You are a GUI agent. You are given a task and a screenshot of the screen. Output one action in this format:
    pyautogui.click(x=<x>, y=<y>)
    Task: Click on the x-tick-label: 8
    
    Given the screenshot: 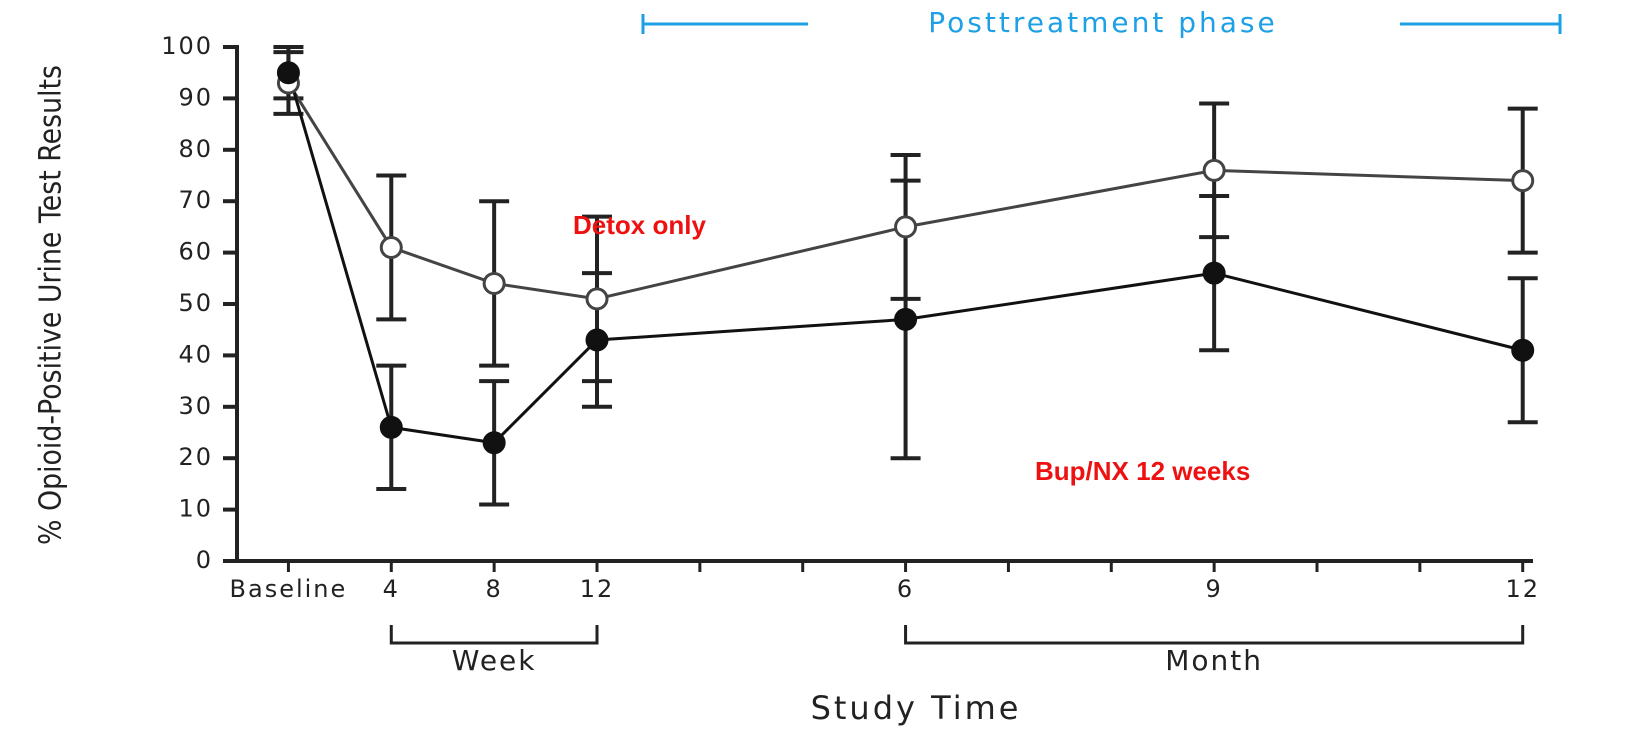 What is the action you would take?
    pyautogui.click(x=494, y=589)
    